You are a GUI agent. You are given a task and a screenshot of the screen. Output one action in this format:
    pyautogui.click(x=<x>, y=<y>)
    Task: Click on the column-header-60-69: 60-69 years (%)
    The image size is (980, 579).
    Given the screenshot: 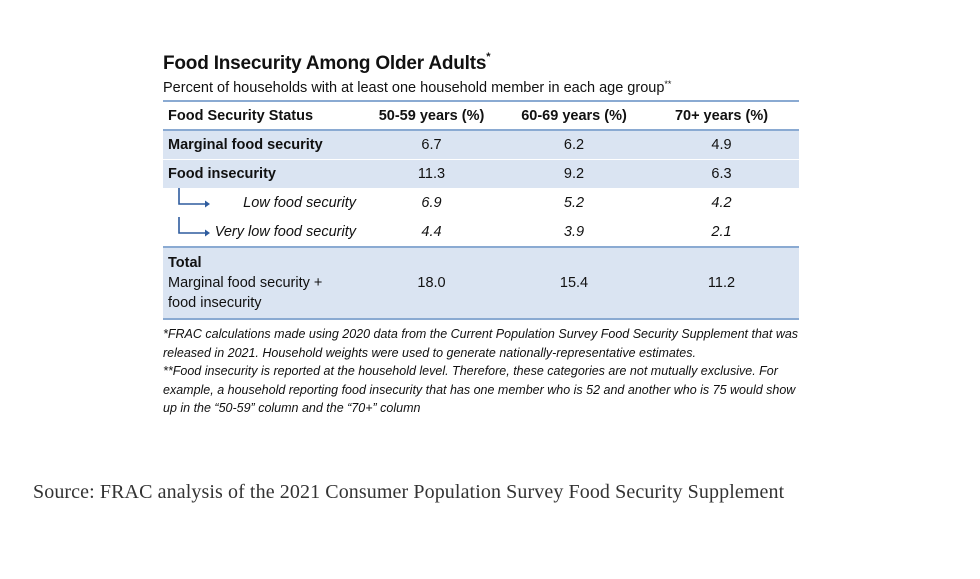 What is the action you would take?
    pyautogui.click(x=574, y=115)
    